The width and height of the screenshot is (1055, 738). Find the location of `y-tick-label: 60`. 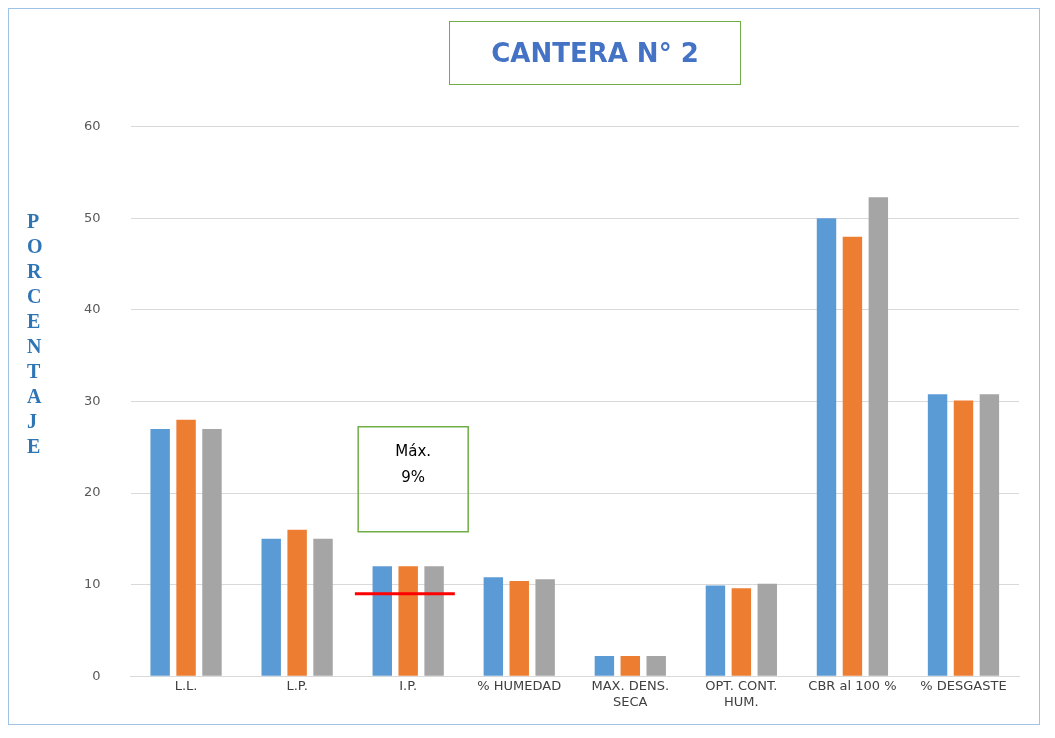

y-tick-label: 60 is located at coordinates (92, 126).